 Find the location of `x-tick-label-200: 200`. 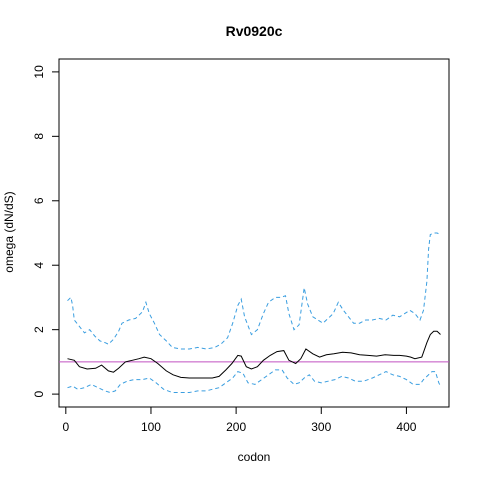

x-tick-label-200: 200 is located at coordinates (236, 427).